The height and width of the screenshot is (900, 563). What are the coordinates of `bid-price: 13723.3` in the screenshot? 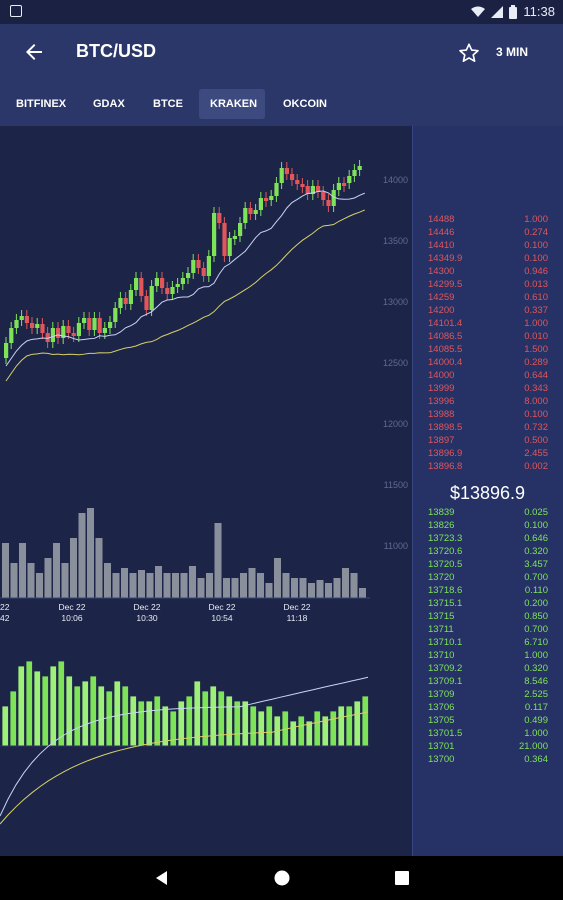 It's located at (445, 538).